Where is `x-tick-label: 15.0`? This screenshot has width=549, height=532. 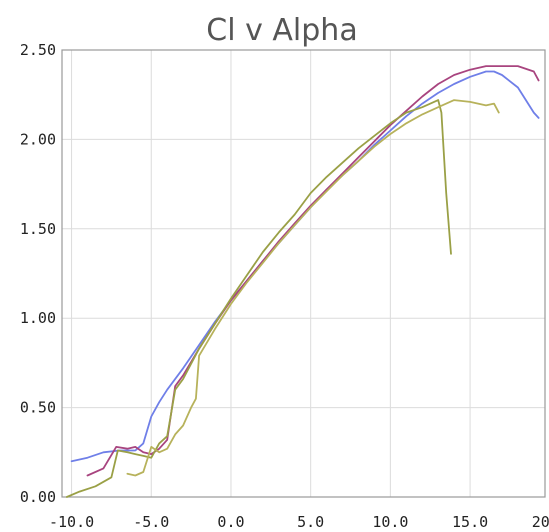 x-tick-label: 15.0 is located at coordinates (470, 522).